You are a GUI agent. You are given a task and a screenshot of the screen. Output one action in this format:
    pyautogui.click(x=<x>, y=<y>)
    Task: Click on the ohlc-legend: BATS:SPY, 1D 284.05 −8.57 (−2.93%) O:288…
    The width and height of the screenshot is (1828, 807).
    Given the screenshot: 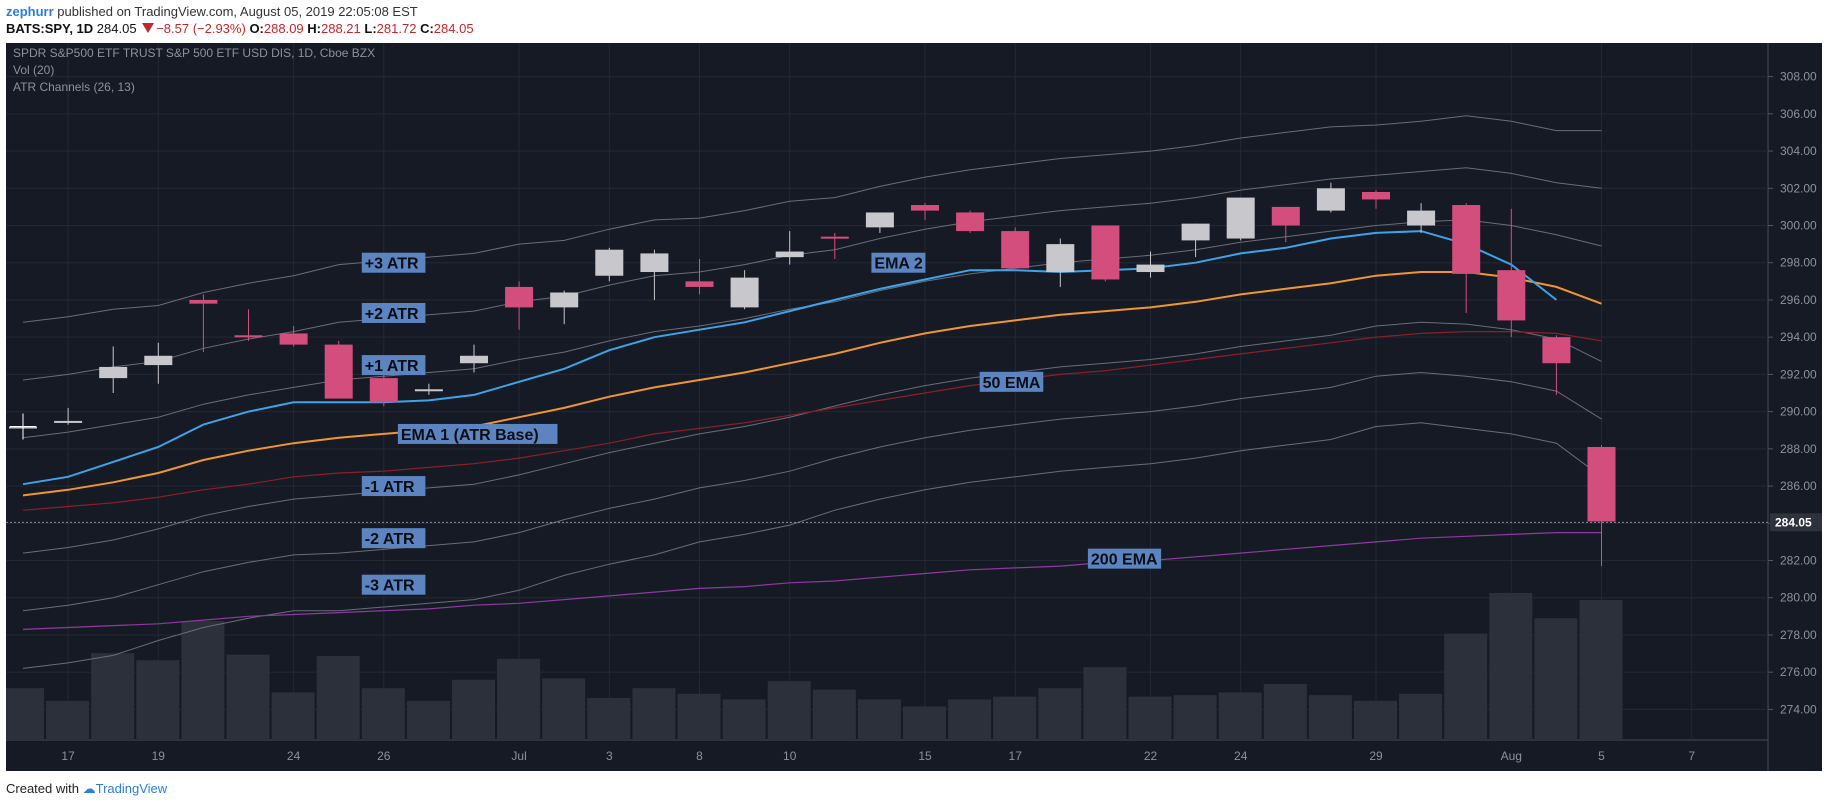 What is the action you would take?
    pyautogui.click(x=240, y=28)
    